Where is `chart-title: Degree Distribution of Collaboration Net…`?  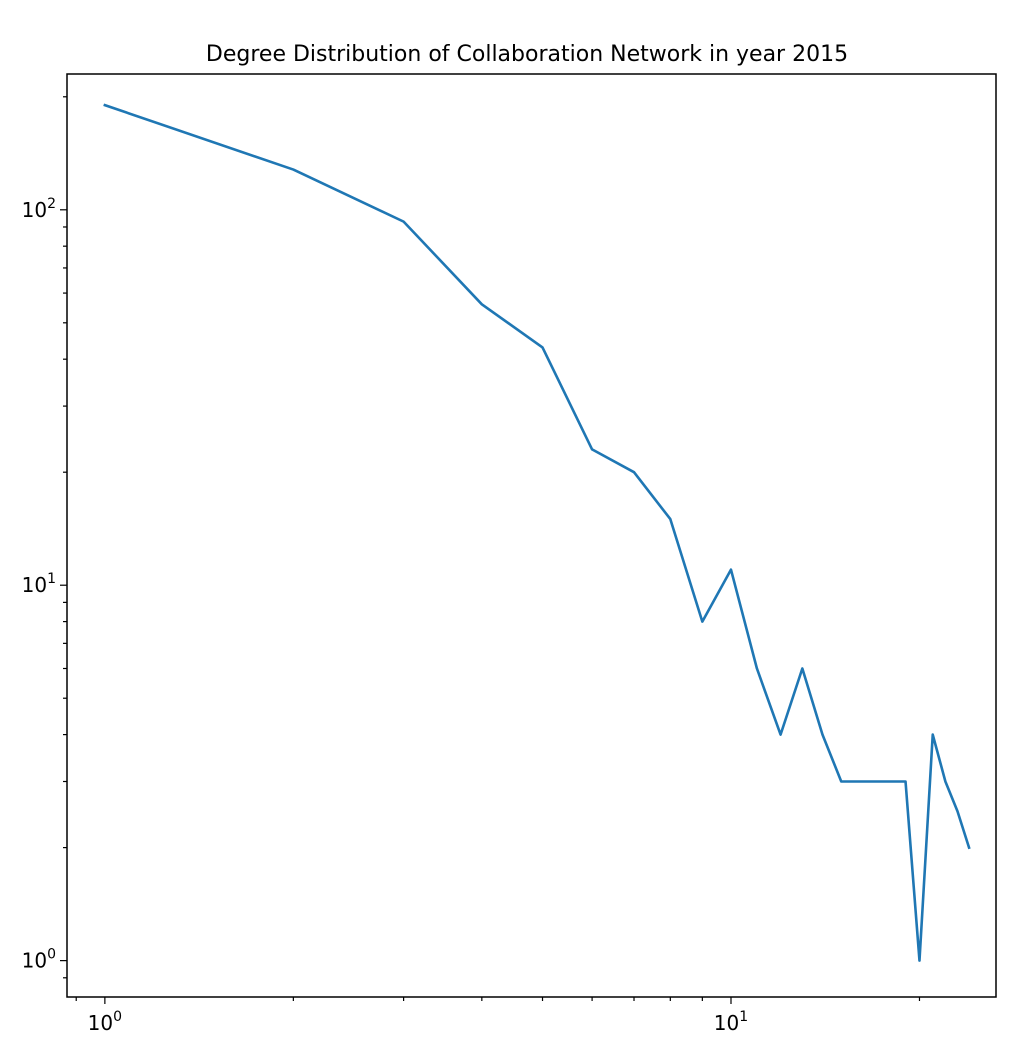
chart-title: Degree Distribution of Collaboration Net… is located at coordinates (527, 54).